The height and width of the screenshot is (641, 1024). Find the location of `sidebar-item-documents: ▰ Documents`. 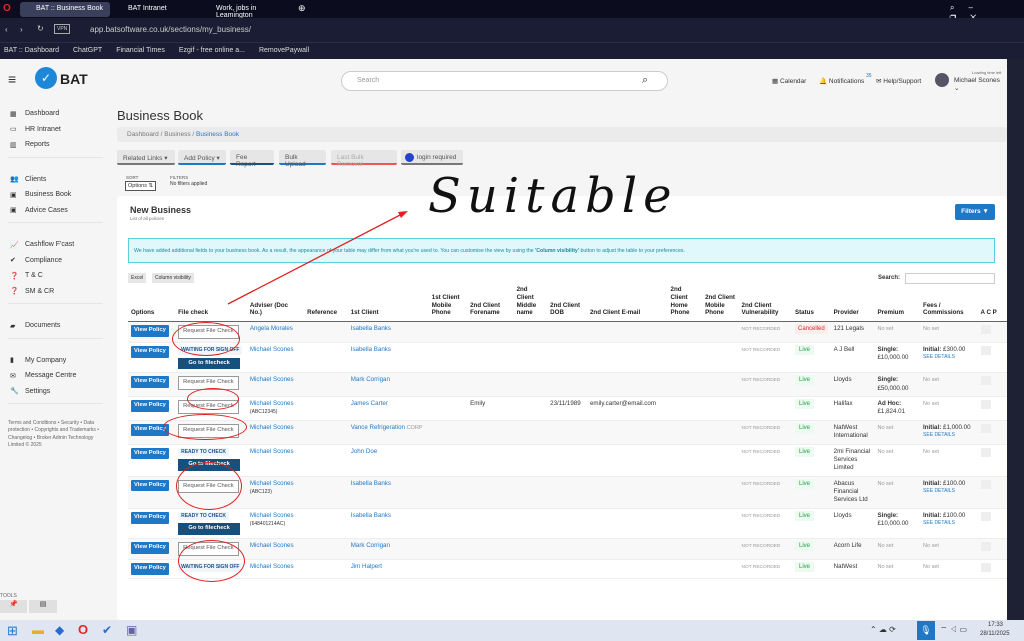

sidebar-item-documents: ▰ Documents is located at coordinates (35, 325).